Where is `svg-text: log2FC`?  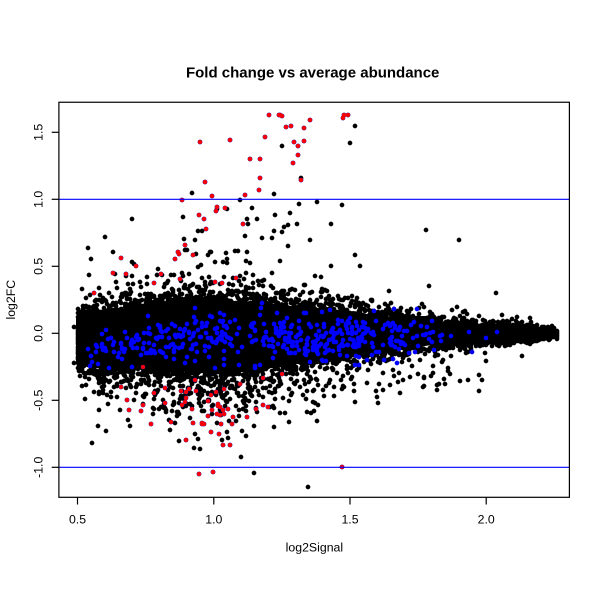 svg-text: log2FC is located at coordinates (11, 300).